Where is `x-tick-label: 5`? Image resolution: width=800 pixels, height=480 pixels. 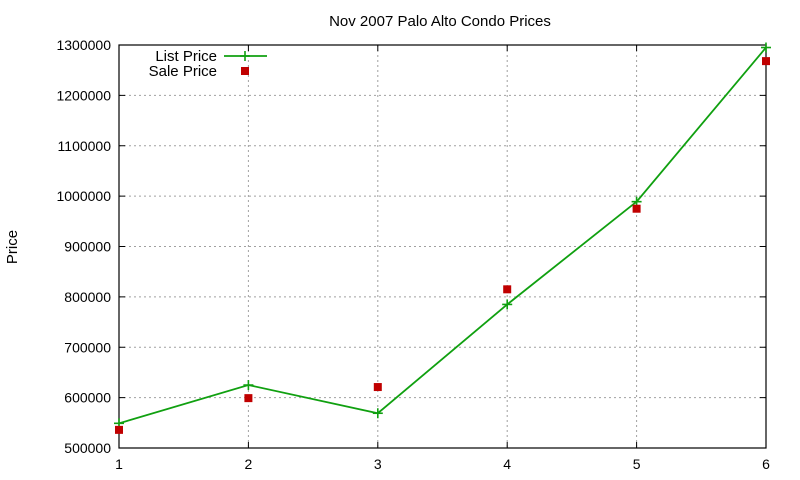 x-tick-label: 5 is located at coordinates (637, 464).